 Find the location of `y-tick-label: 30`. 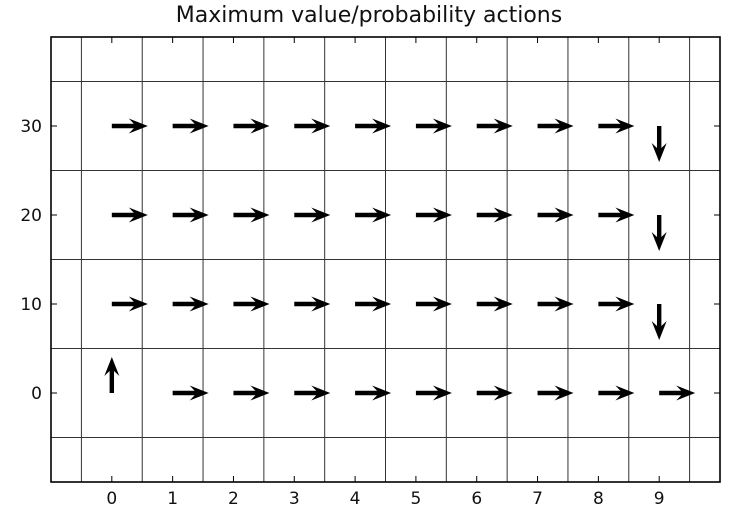

y-tick-label: 30 is located at coordinates (31, 127).